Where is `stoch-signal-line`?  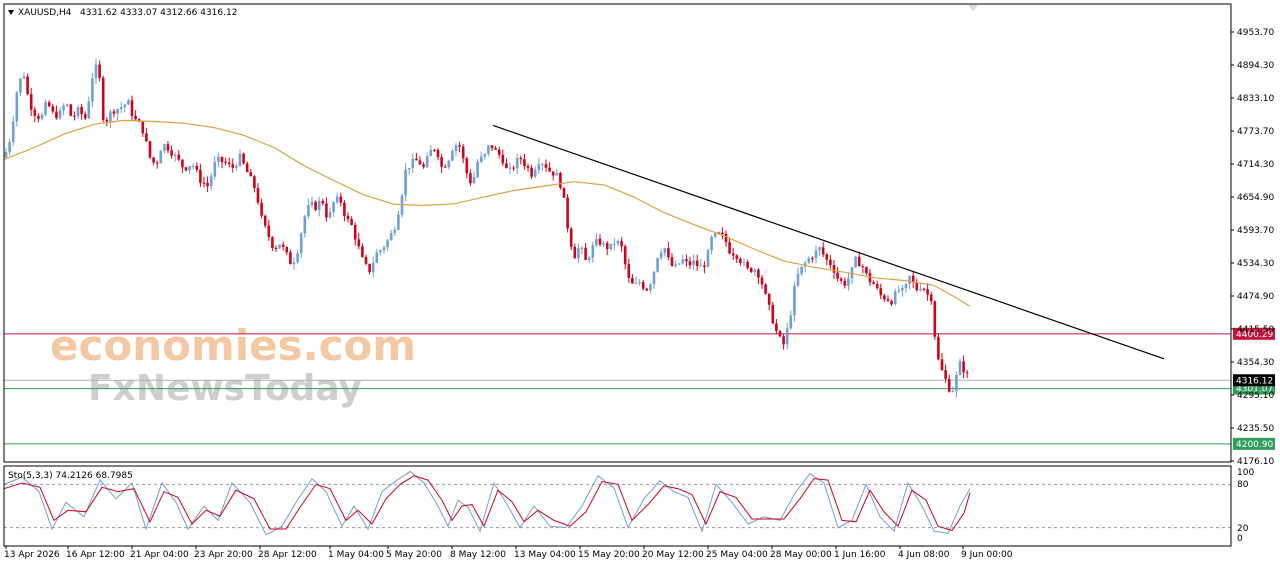
stoch-signal-line is located at coordinates (487, 503).